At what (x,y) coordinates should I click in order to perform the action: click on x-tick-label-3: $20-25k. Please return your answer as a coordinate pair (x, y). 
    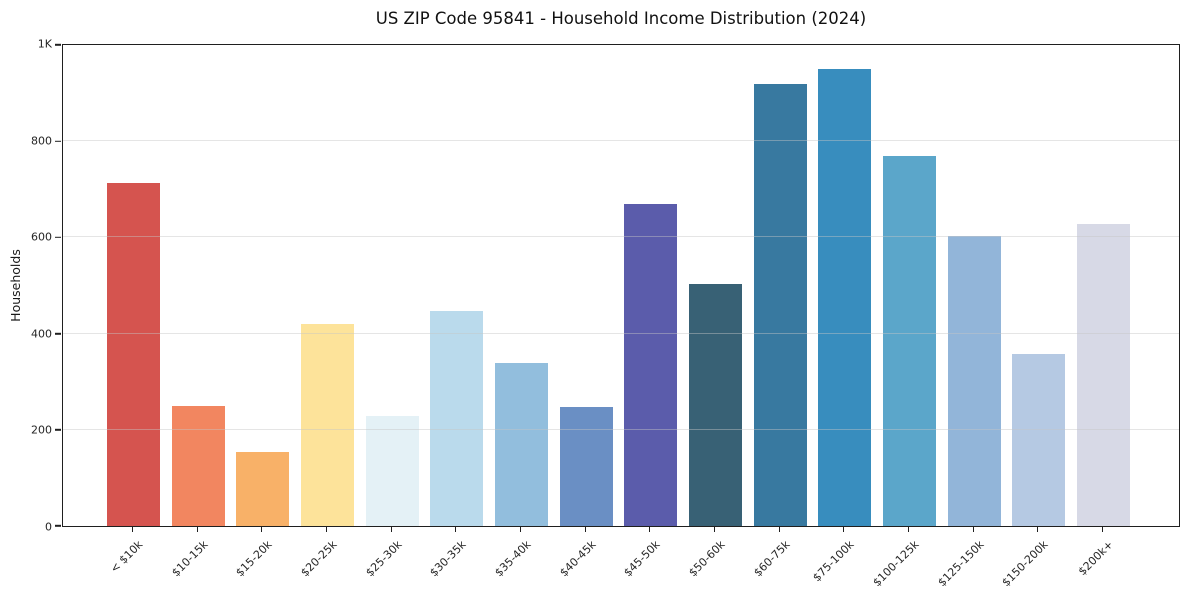
    Looking at the image, I should click on (319, 559).